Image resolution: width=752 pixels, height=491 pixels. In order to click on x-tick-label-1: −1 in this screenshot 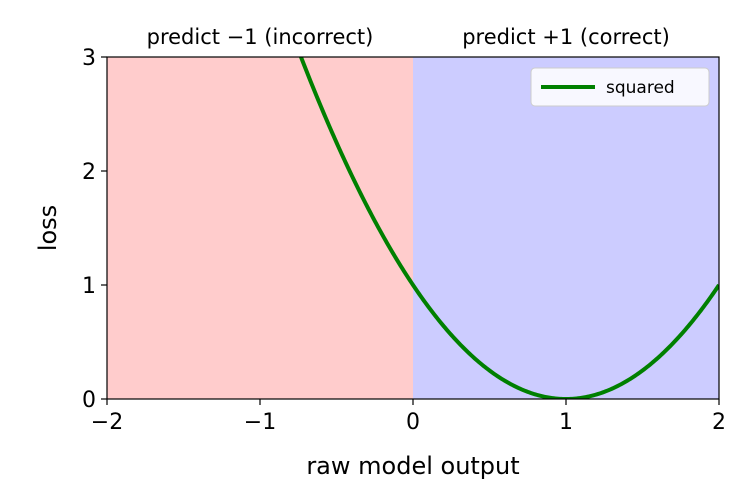, I will do `click(260, 422)`.